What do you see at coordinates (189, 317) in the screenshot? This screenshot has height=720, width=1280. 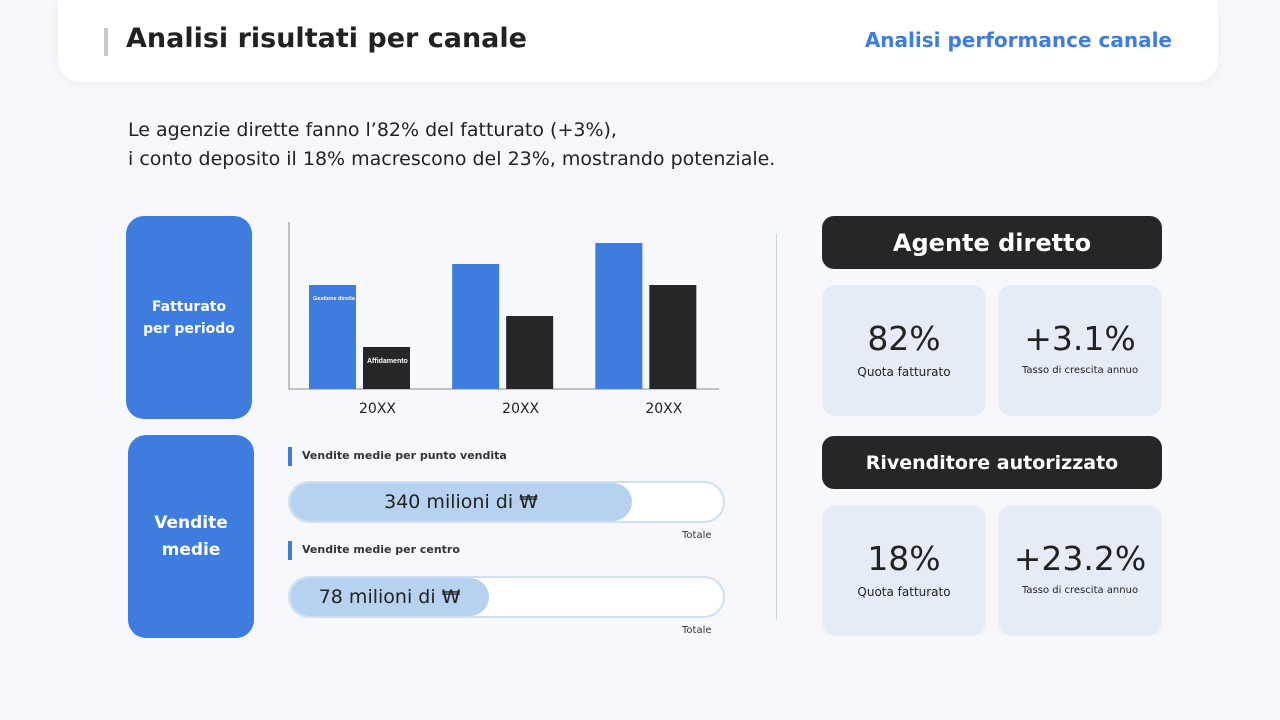 I see `revenue-period-label: Fatturato per periodo` at bounding box center [189, 317].